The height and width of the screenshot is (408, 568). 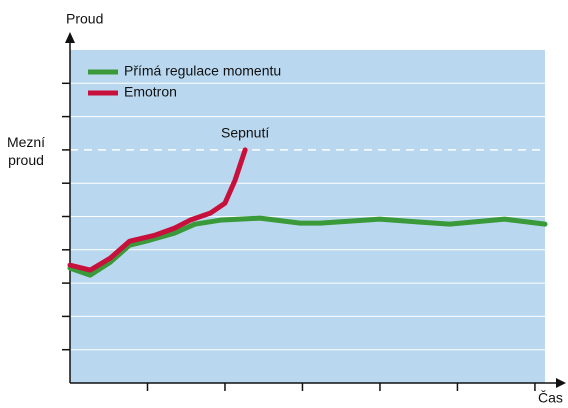 I want to click on legend-label: Emotron, so click(x=150, y=92).